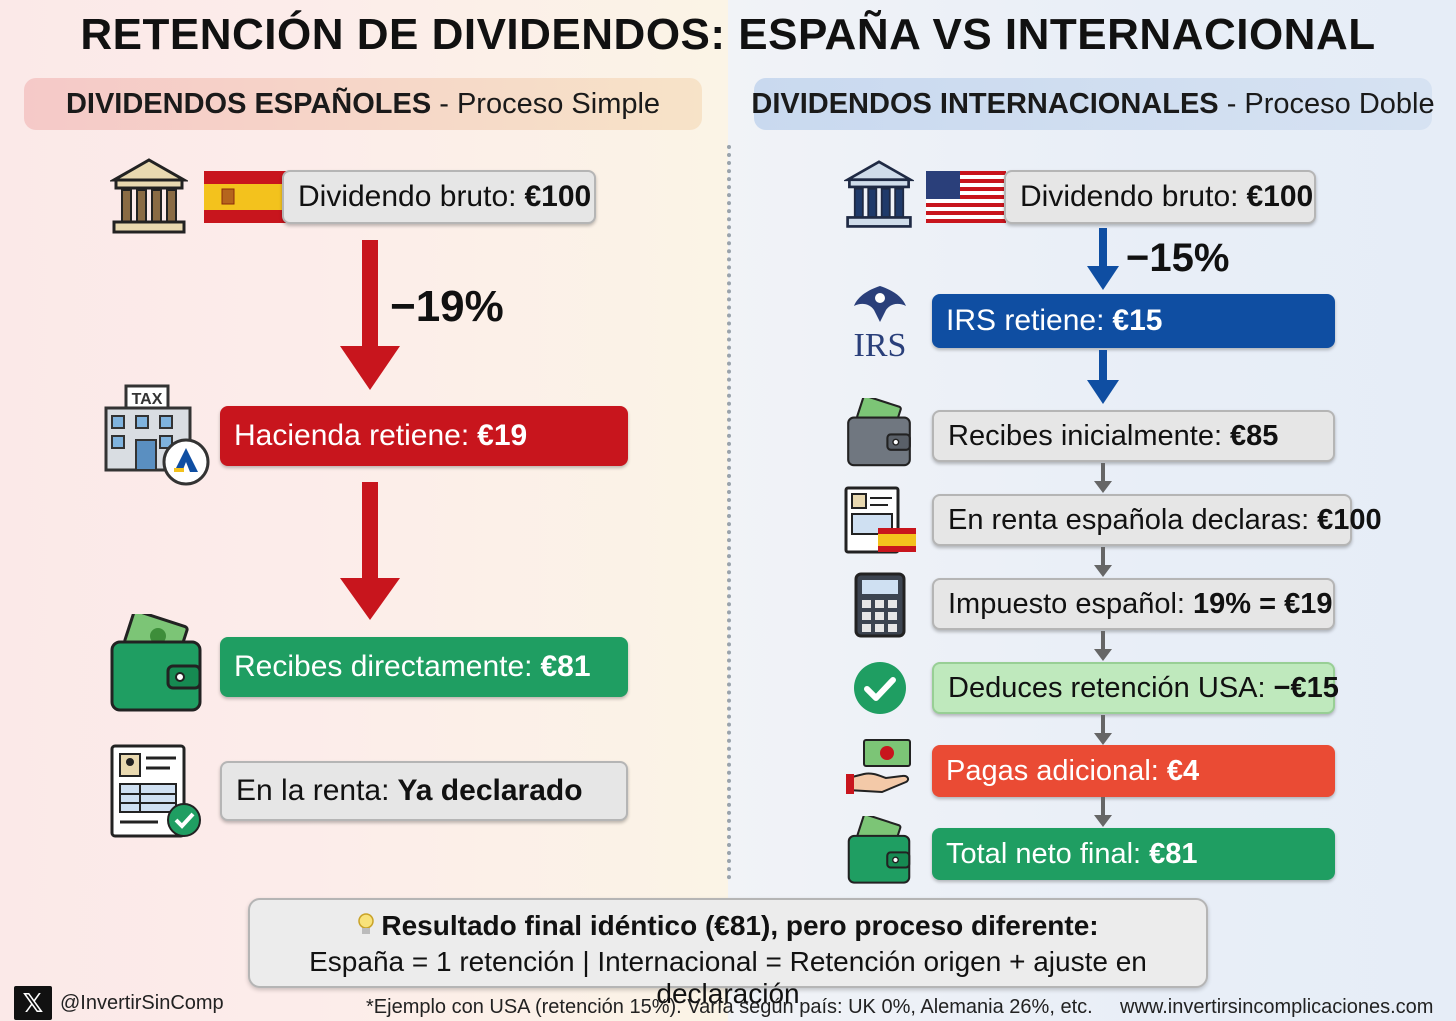 Image resolution: width=1456 pixels, height=1021 pixels. Describe the element at coordinates (879, 432) in the screenshot. I see `grey-wallet-icon` at that location.